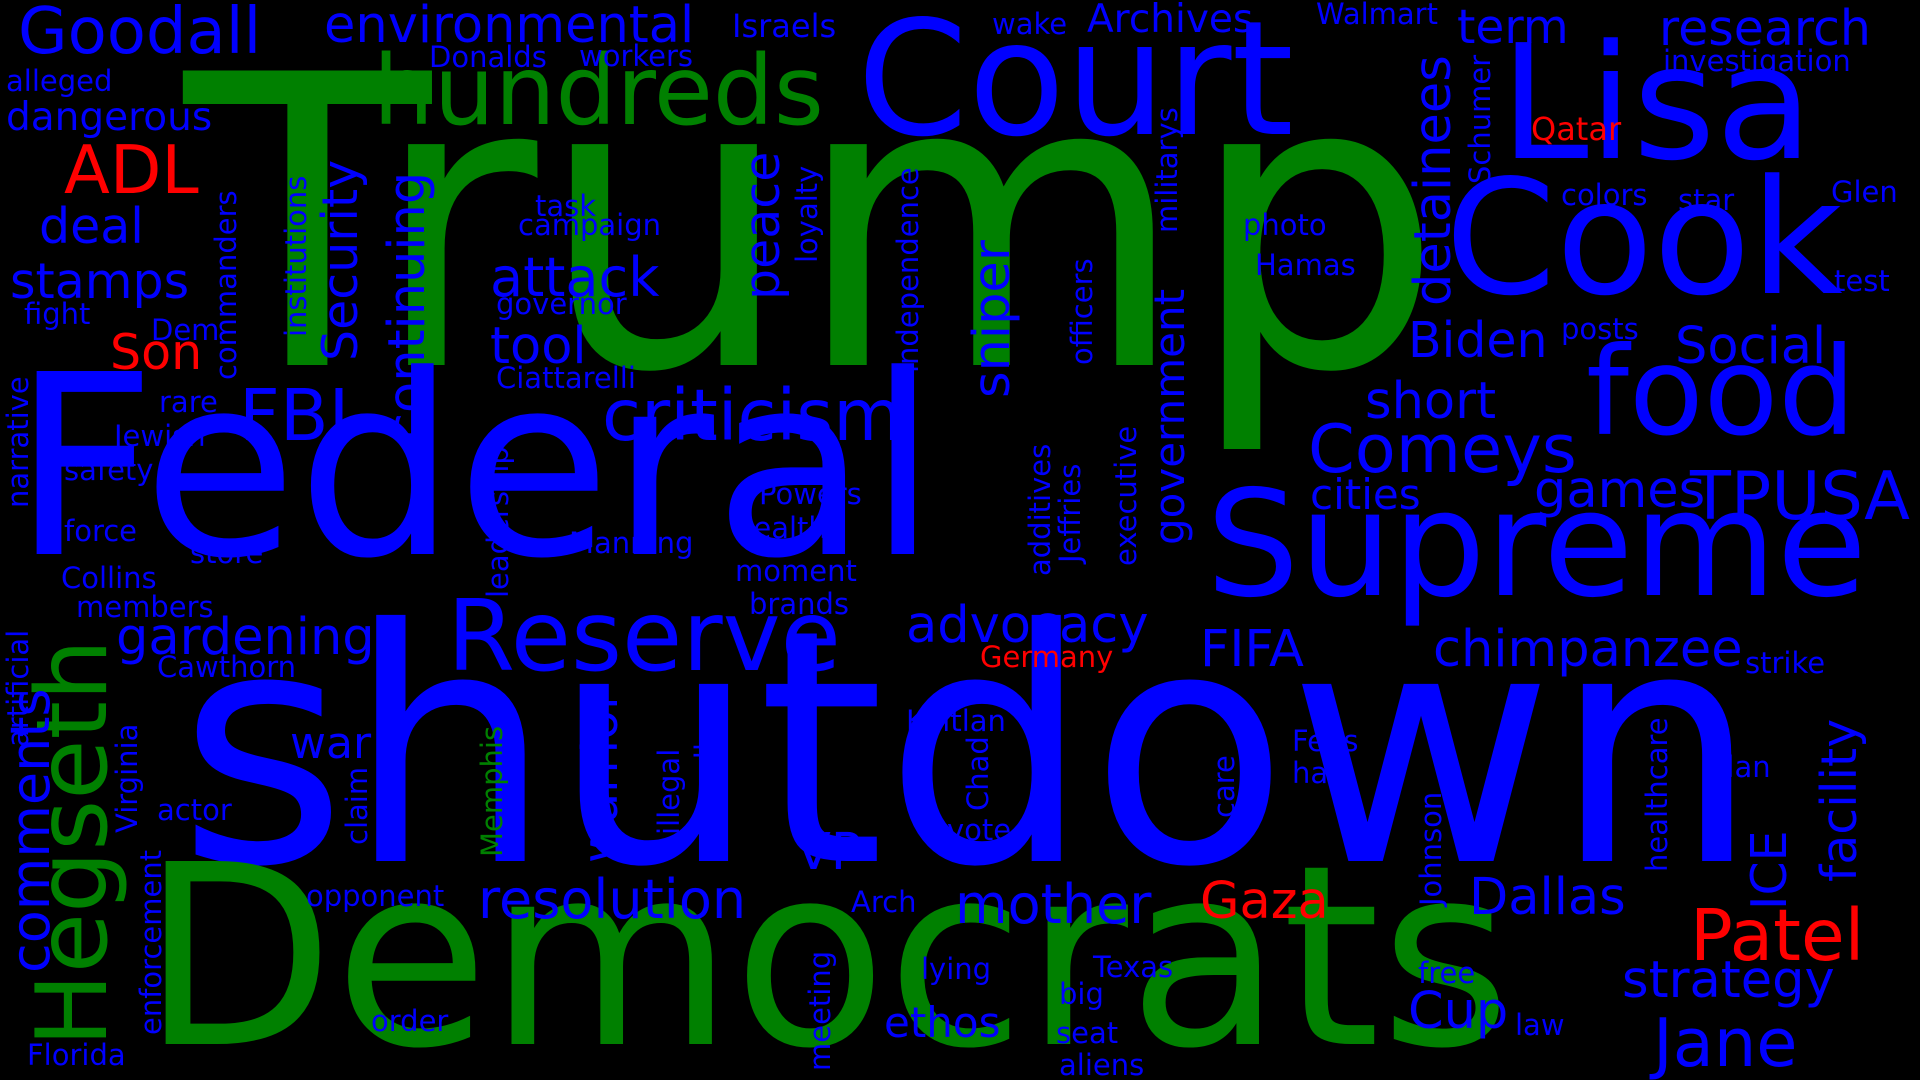 The width and height of the screenshot is (1920, 1080). I want to click on word-cloud-word: strike, so click(1785, 663).